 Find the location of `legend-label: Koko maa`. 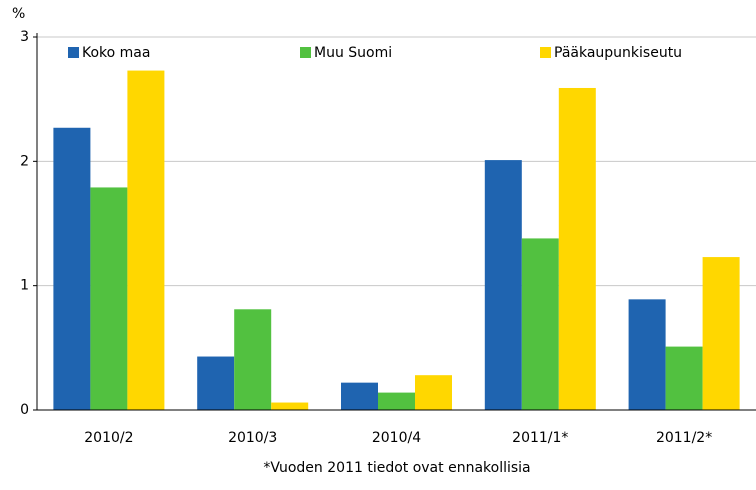

legend-label: Koko maa is located at coordinates (116, 53).